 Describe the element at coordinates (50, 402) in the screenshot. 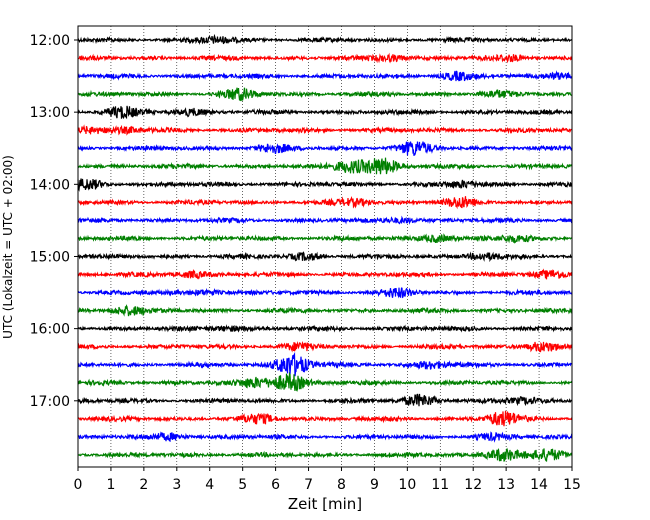

I see `y-tick-label-1700: 17:00` at that location.